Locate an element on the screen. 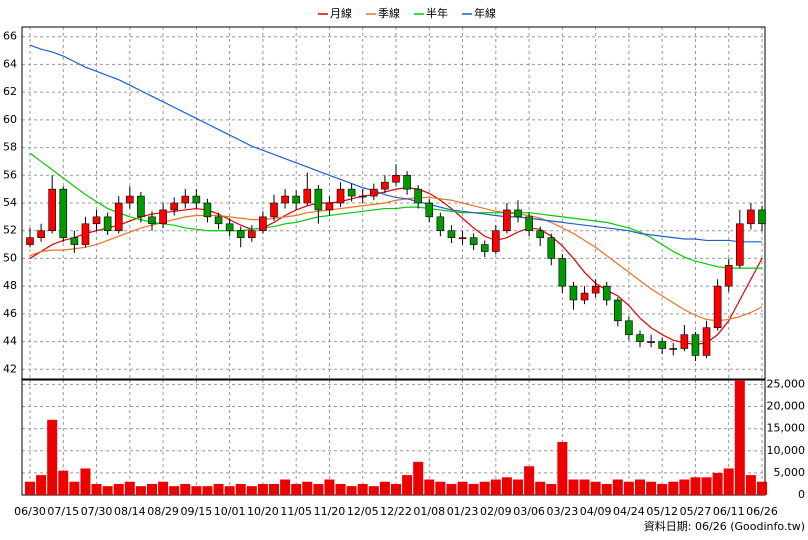 This screenshot has height=540, width=808. y-tick-label: 52 is located at coordinates (10, 230).